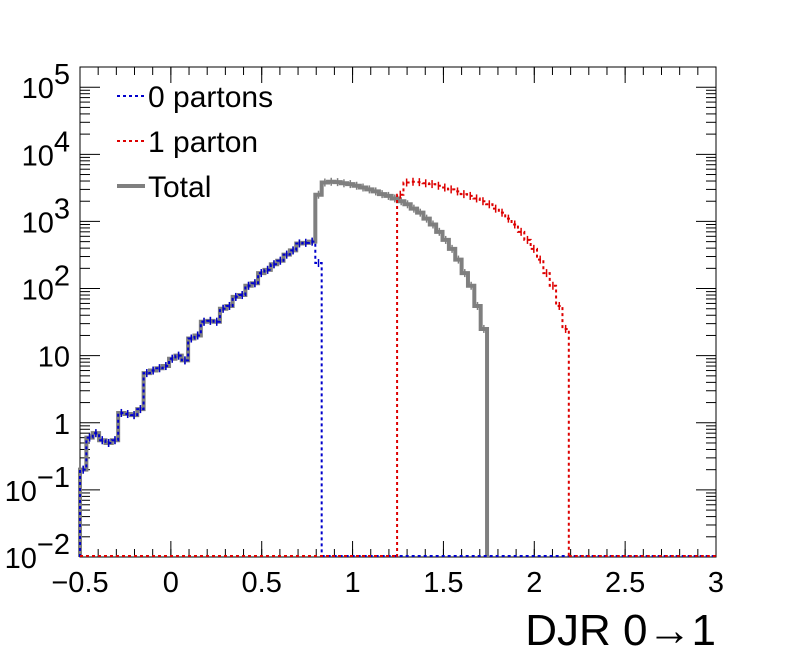 The height and width of the screenshot is (672, 796). What do you see at coordinates (179, 187) in the screenshot?
I see `legend-label: Total` at bounding box center [179, 187].